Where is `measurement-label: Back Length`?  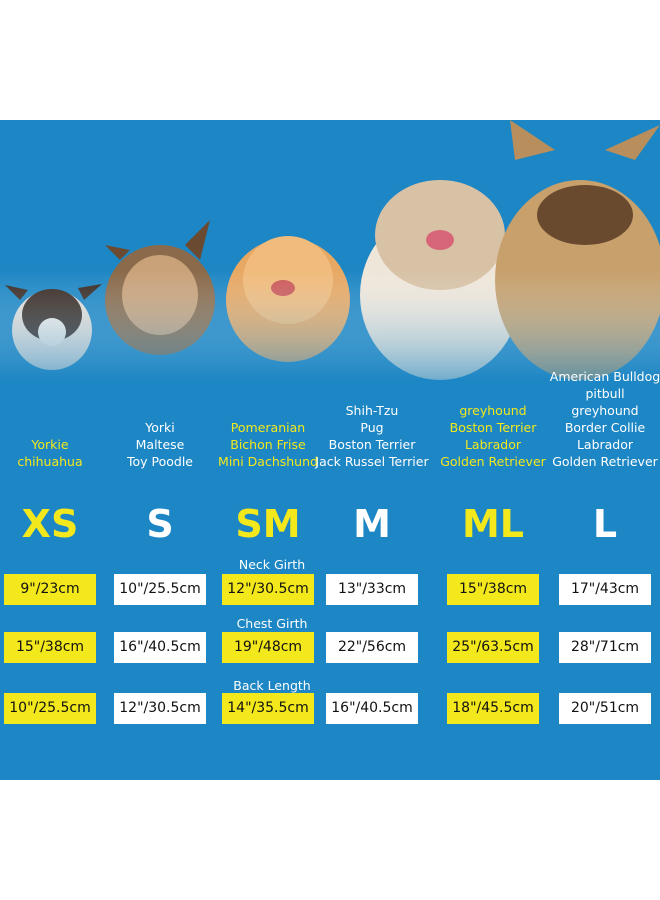
measurement-label: Back Length is located at coordinates (272, 685).